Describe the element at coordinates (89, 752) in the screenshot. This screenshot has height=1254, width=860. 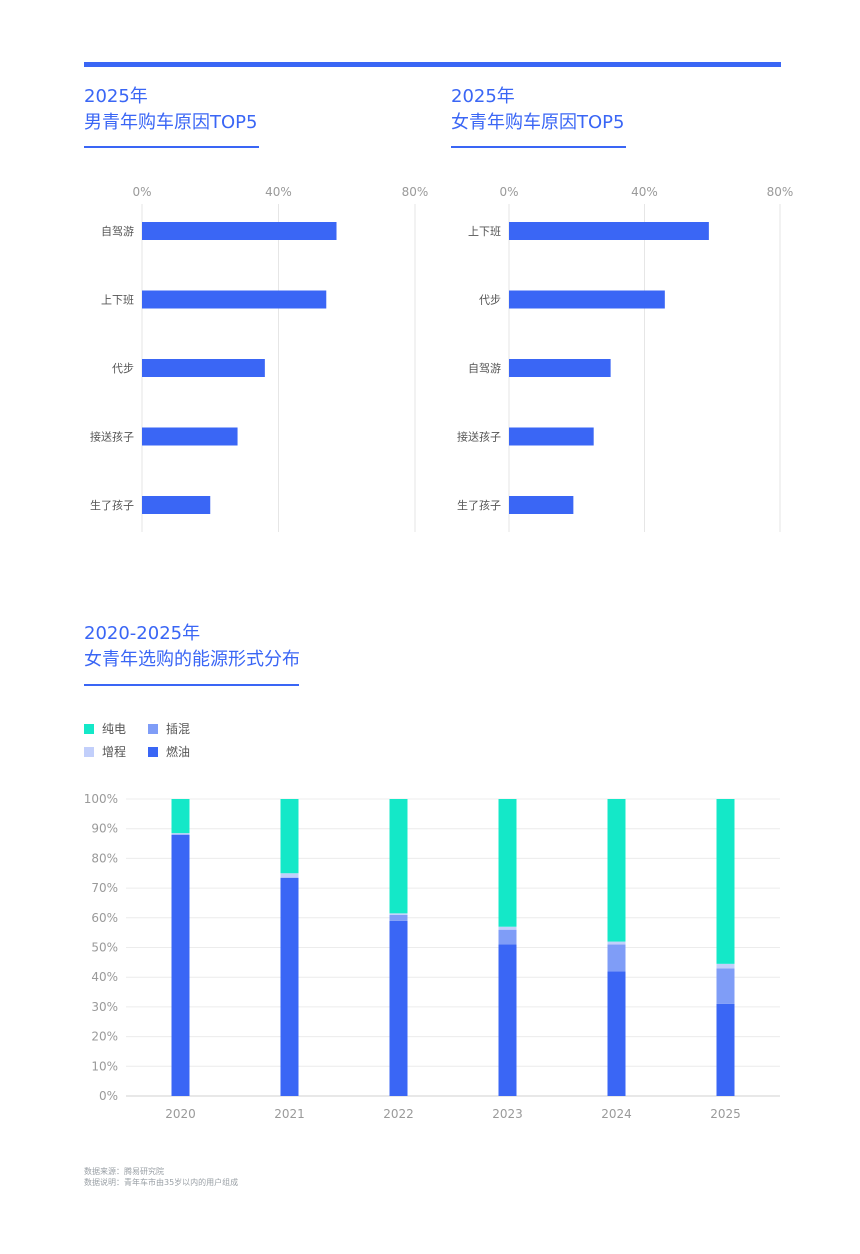
I see `legend-swatch-range-extender` at that location.